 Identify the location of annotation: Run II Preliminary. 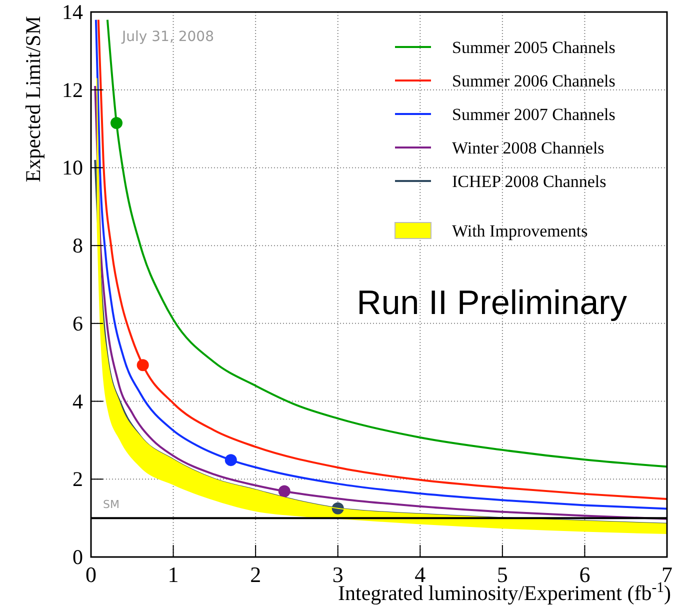
(491, 303).